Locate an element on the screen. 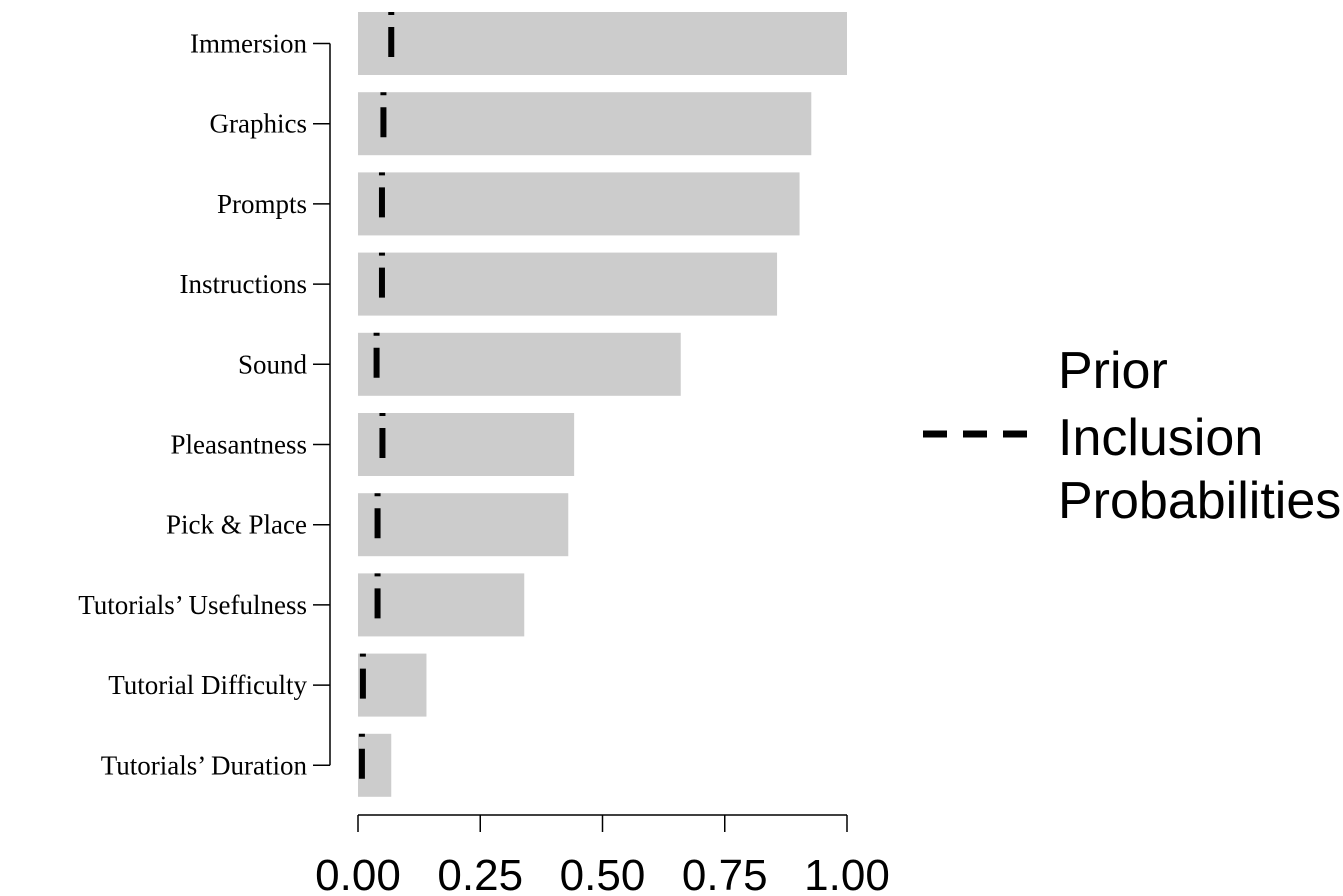  category-label: Sound is located at coordinates (273, 364).